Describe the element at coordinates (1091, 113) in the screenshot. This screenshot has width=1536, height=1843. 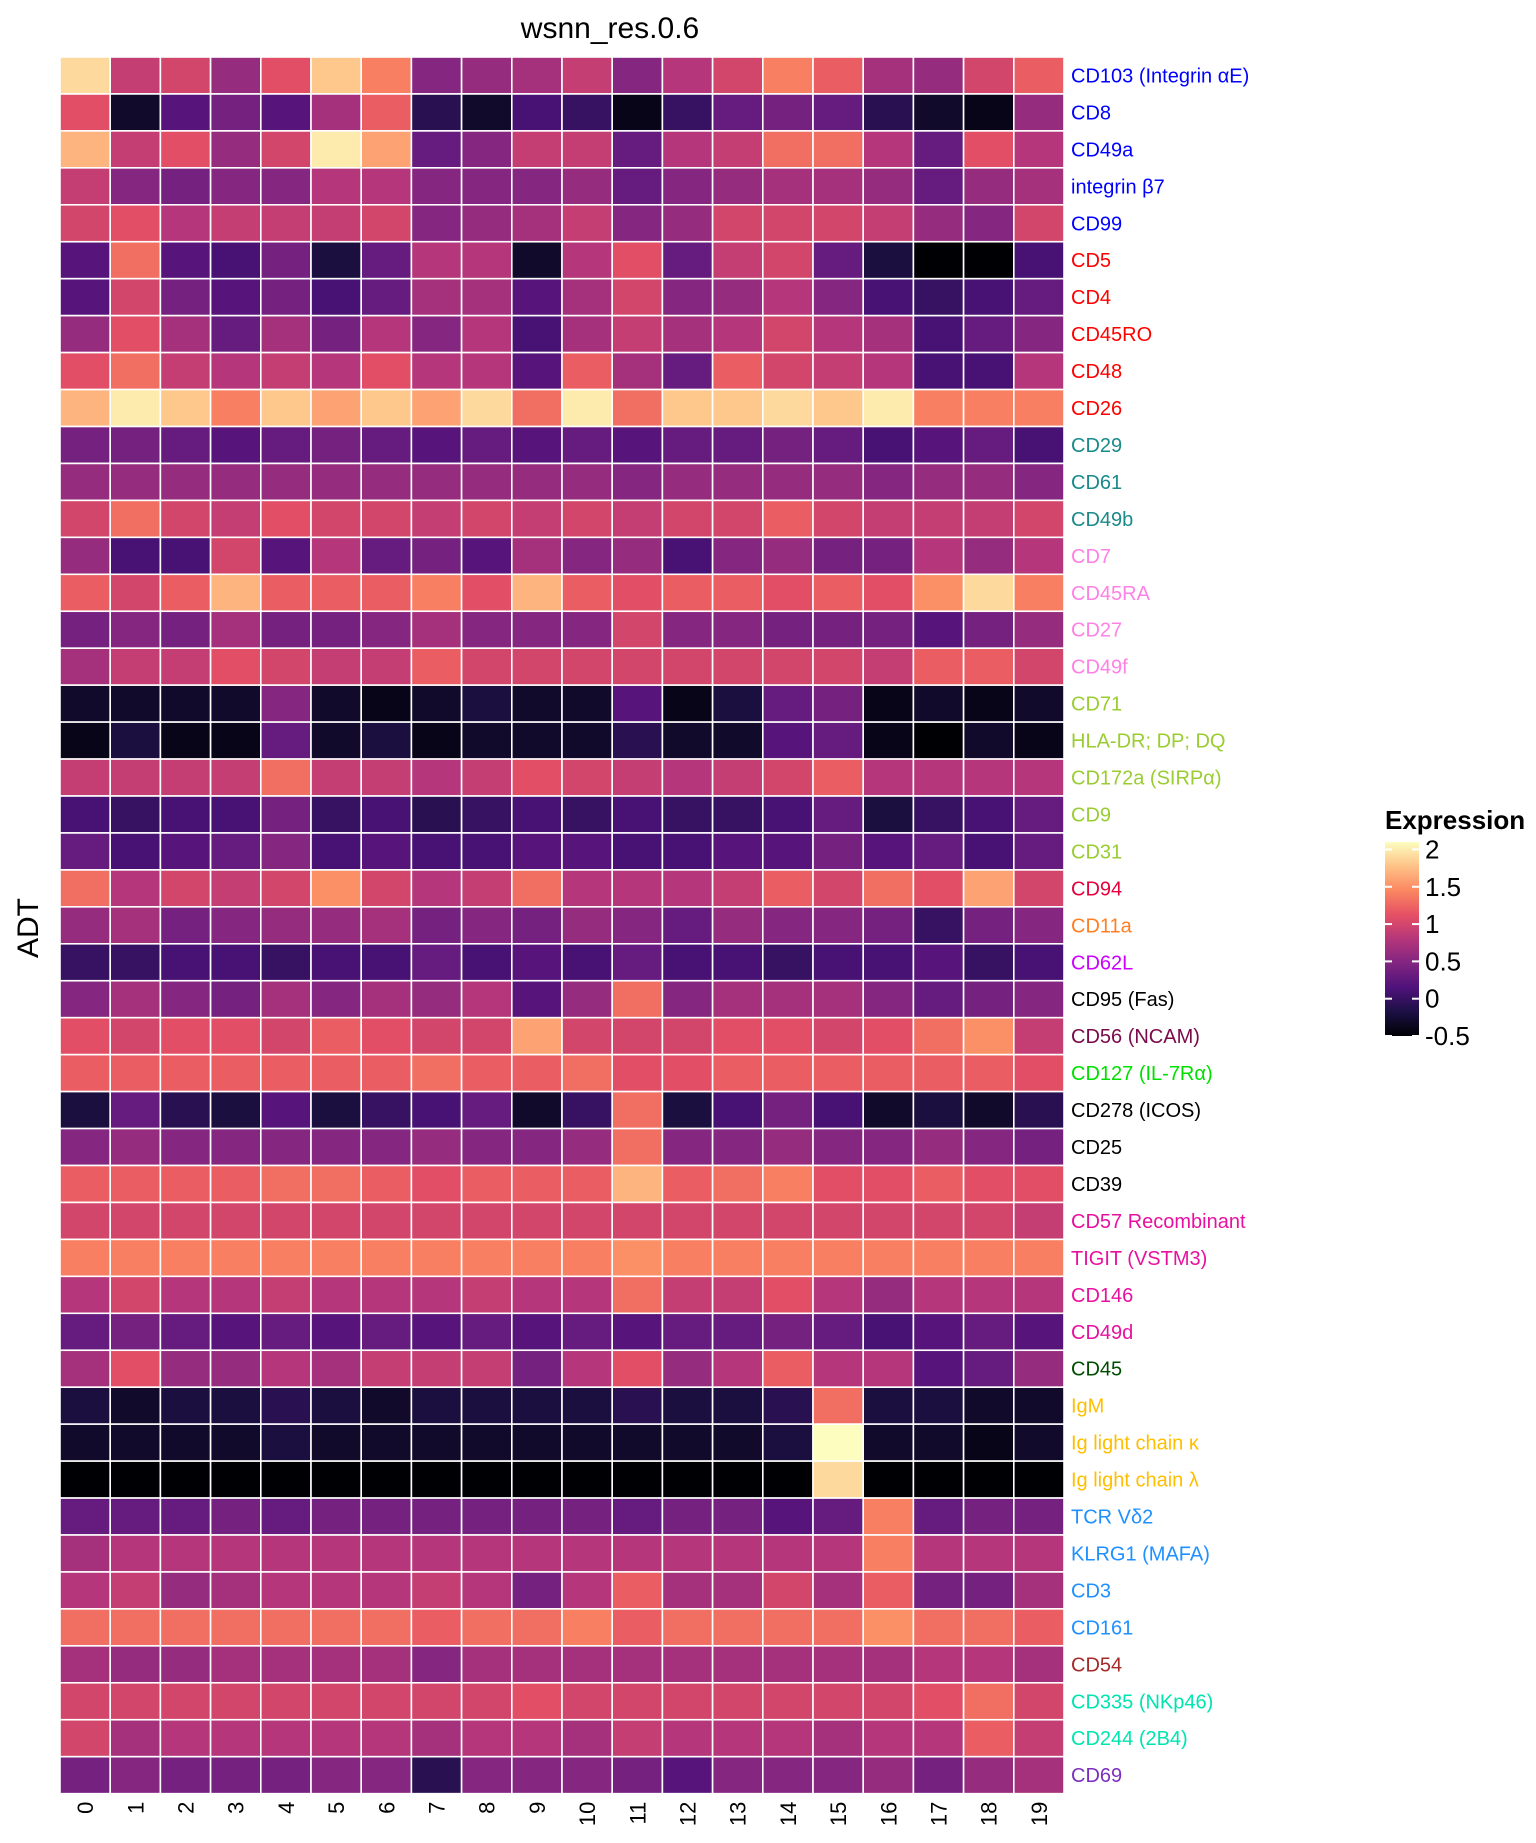
I see `row-label: CD8` at that location.